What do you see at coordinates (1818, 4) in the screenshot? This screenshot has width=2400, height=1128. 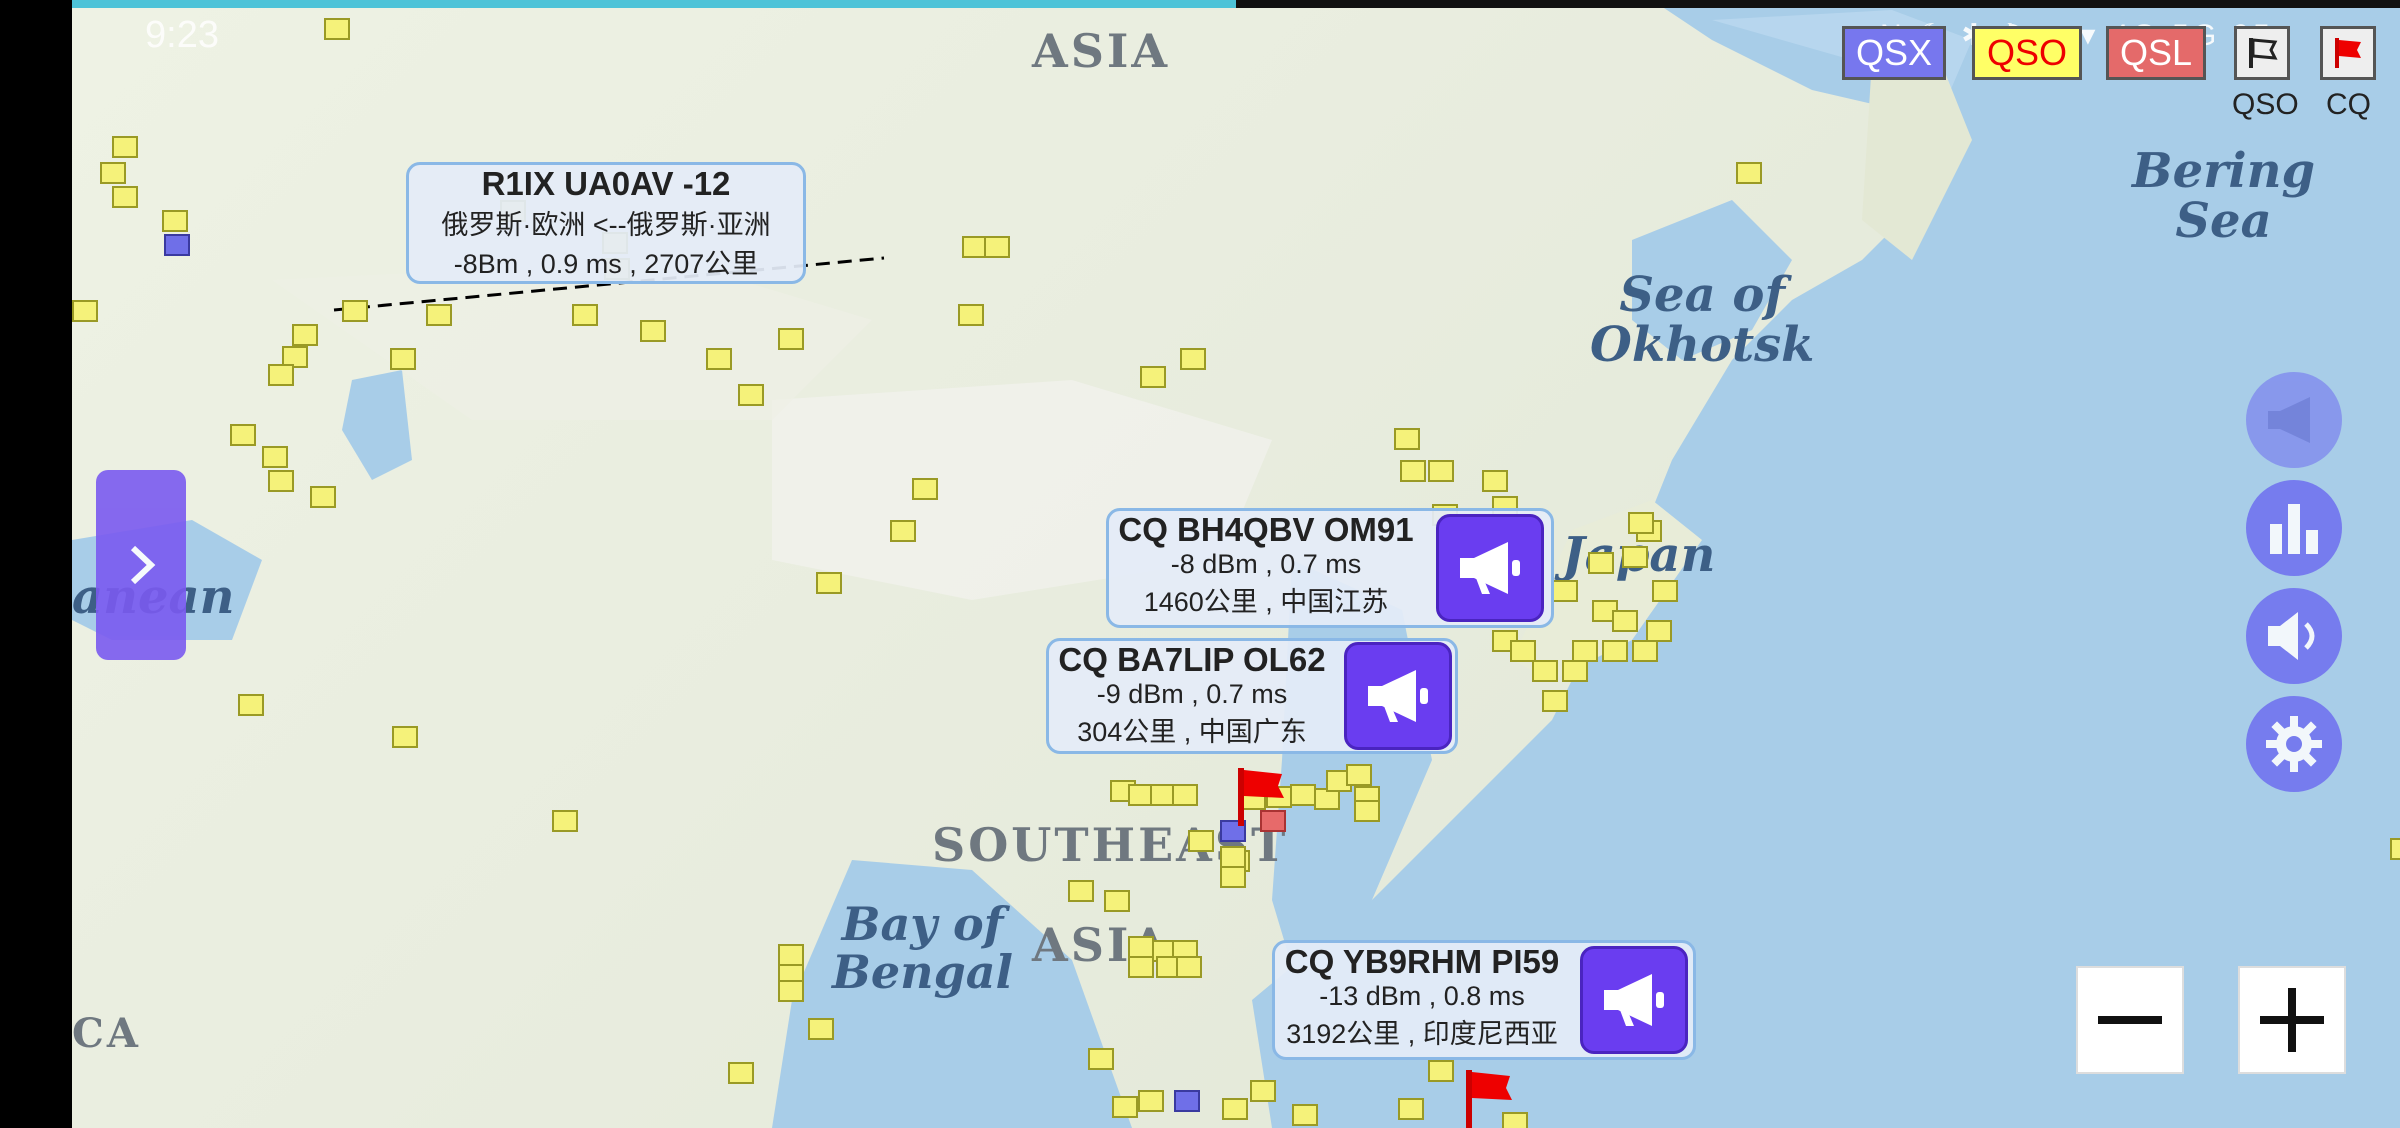 I see `progress-track` at bounding box center [1818, 4].